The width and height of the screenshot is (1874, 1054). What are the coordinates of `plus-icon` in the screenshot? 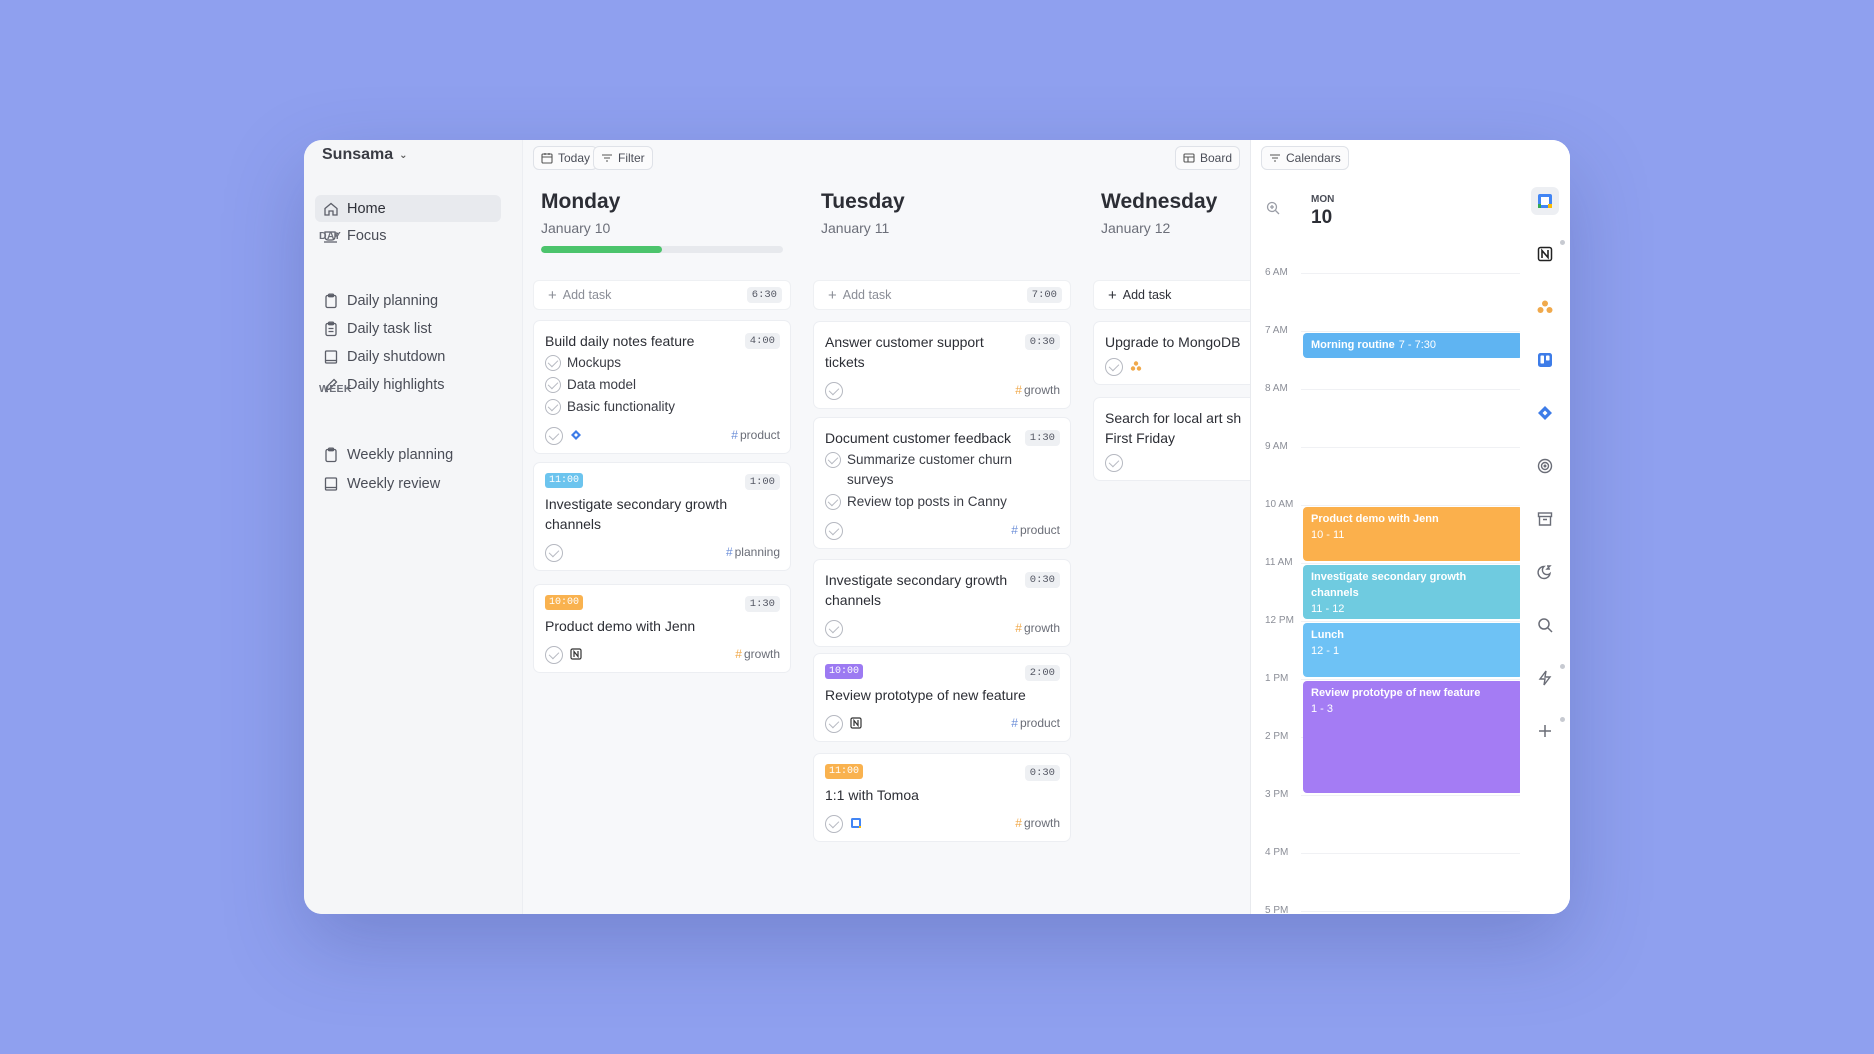 It's located at (1545, 731).